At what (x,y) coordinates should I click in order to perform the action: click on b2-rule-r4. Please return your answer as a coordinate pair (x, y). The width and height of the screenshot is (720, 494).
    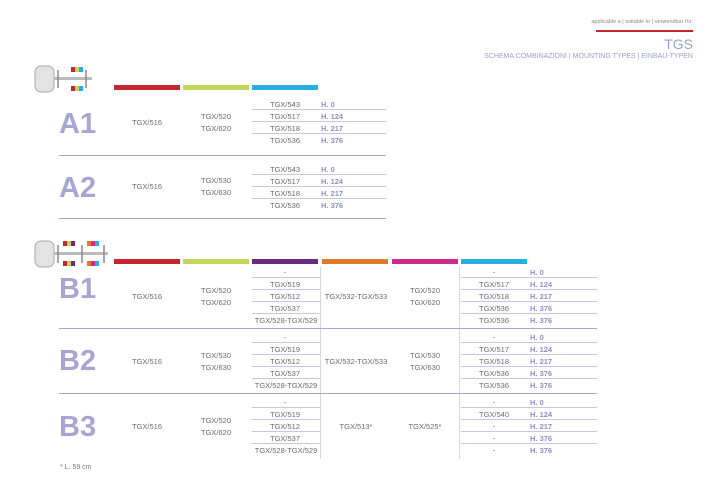
    Looking at the image, I should click on (529, 378).